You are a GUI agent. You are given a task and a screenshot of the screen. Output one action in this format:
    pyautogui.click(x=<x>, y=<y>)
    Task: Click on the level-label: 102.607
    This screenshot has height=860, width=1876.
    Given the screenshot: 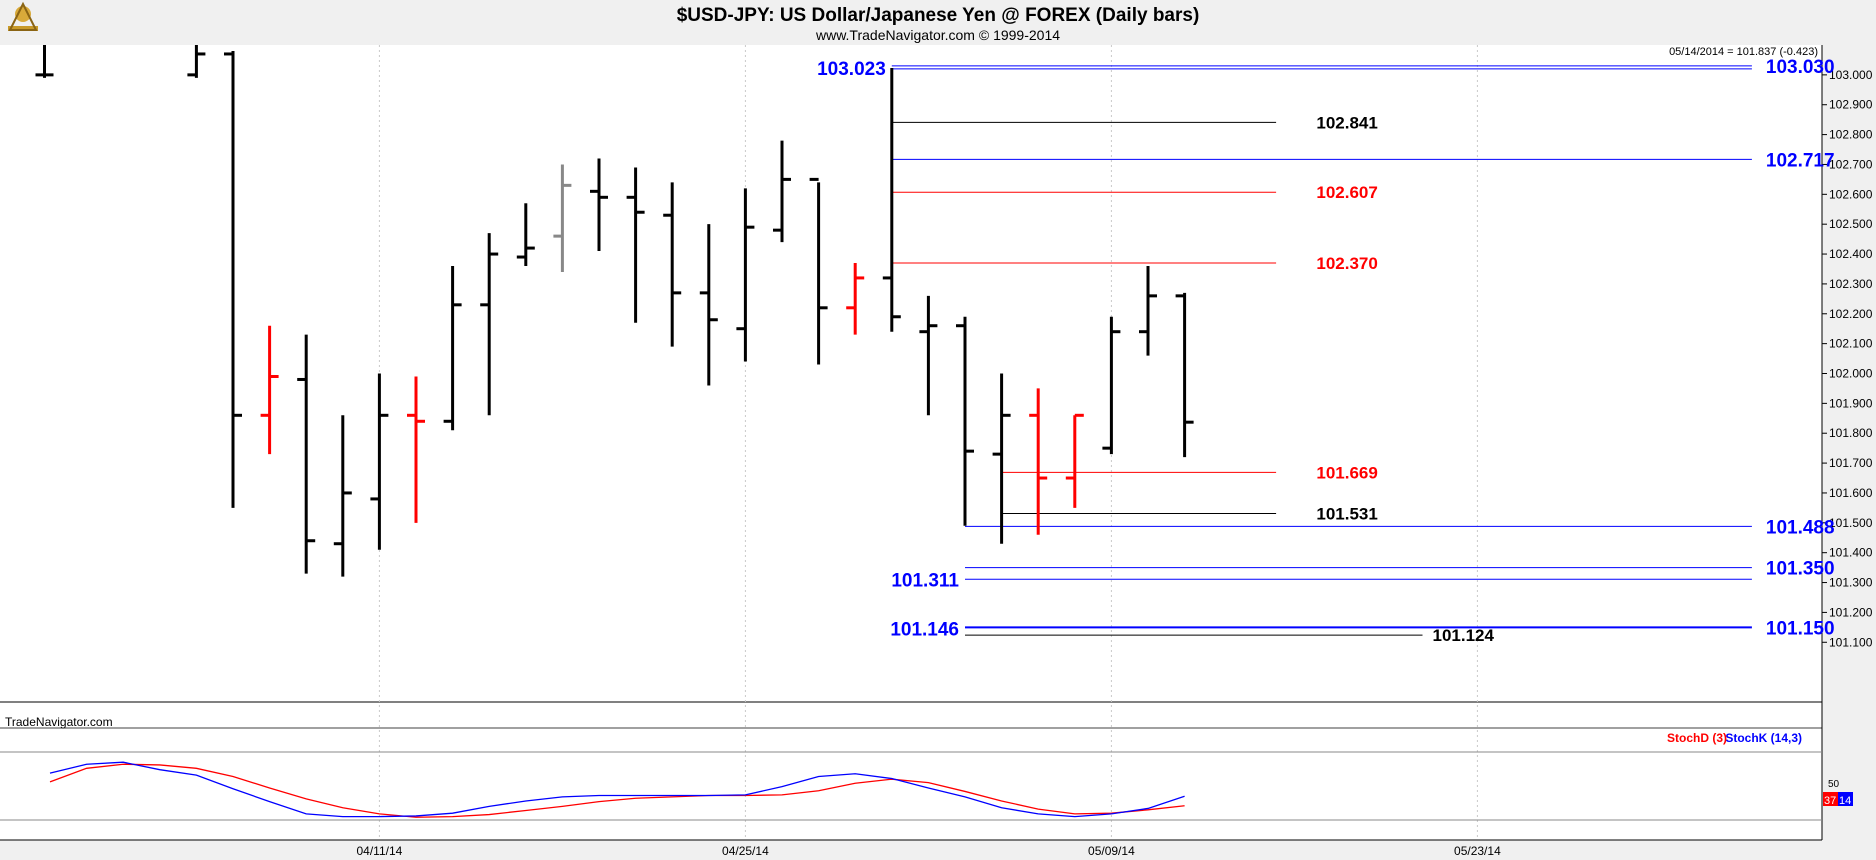 What is the action you would take?
    pyautogui.click(x=1346, y=192)
    